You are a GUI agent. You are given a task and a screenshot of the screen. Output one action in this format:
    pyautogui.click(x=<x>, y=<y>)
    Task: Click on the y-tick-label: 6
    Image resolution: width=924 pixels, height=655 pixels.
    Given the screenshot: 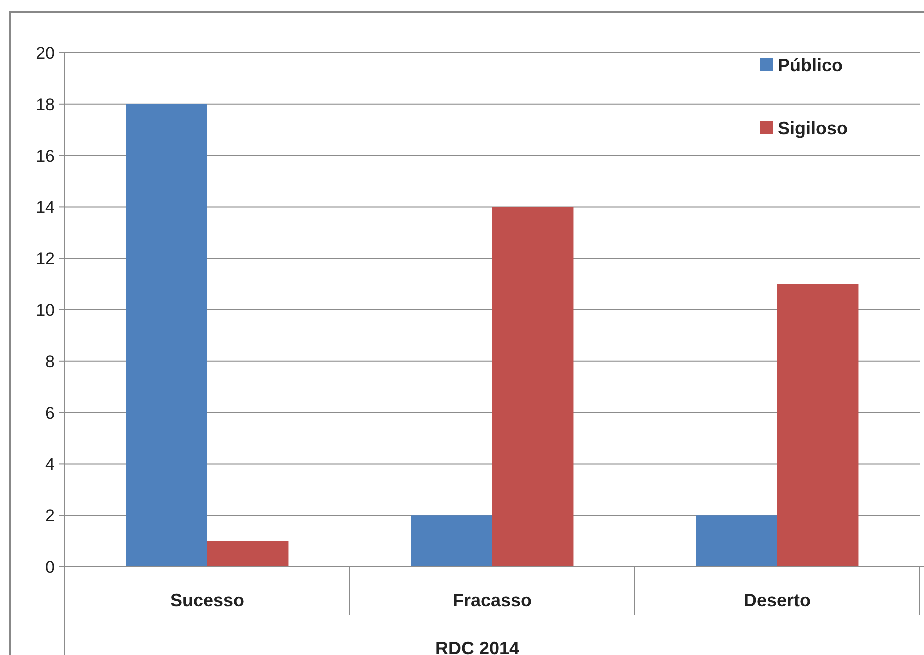 What is the action you would take?
    pyautogui.click(x=50, y=413)
    